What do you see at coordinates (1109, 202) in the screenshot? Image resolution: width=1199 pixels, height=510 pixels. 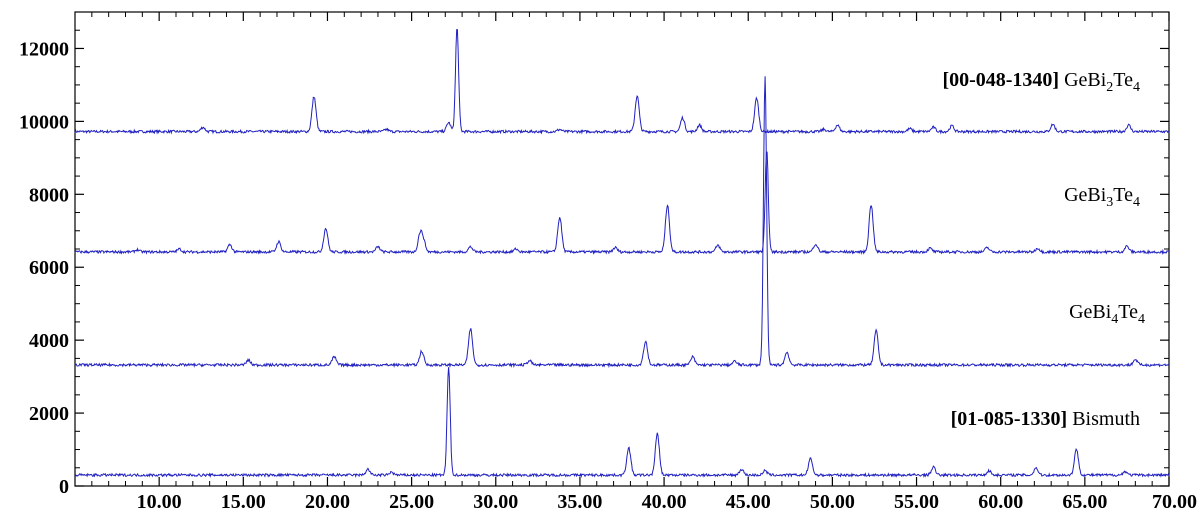 I see `subscript: 3` at bounding box center [1109, 202].